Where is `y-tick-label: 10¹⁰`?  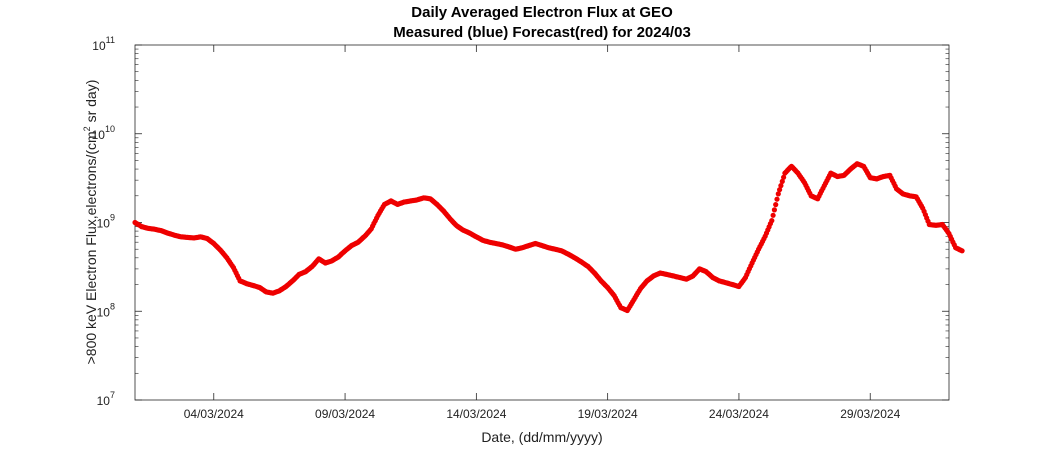
y-tick-label: 10¹⁰ is located at coordinates (103, 133).